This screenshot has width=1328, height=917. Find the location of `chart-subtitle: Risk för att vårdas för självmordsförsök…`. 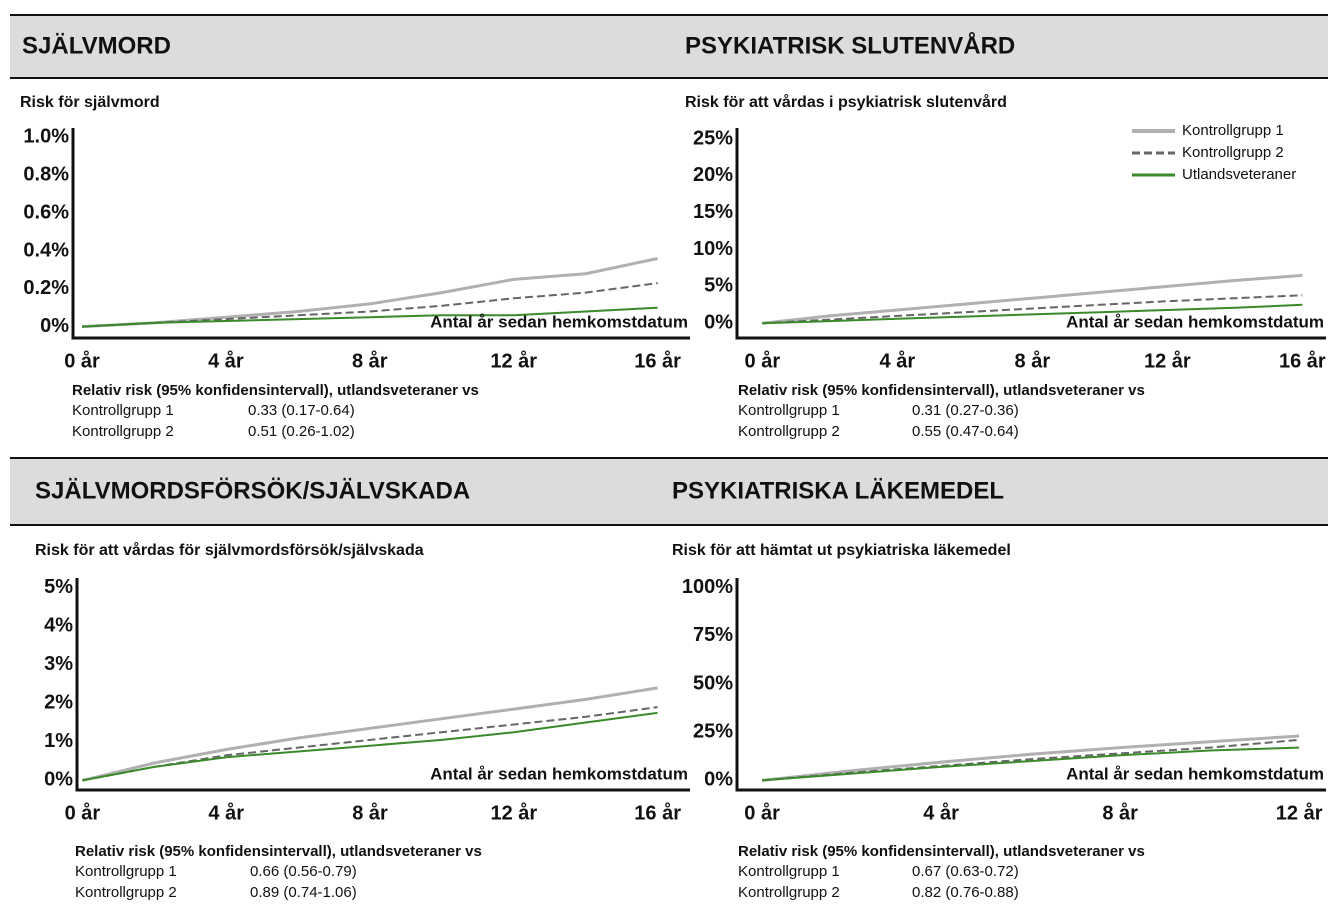

chart-subtitle: Risk för att vårdas för självmordsförsök… is located at coordinates (229, 550).